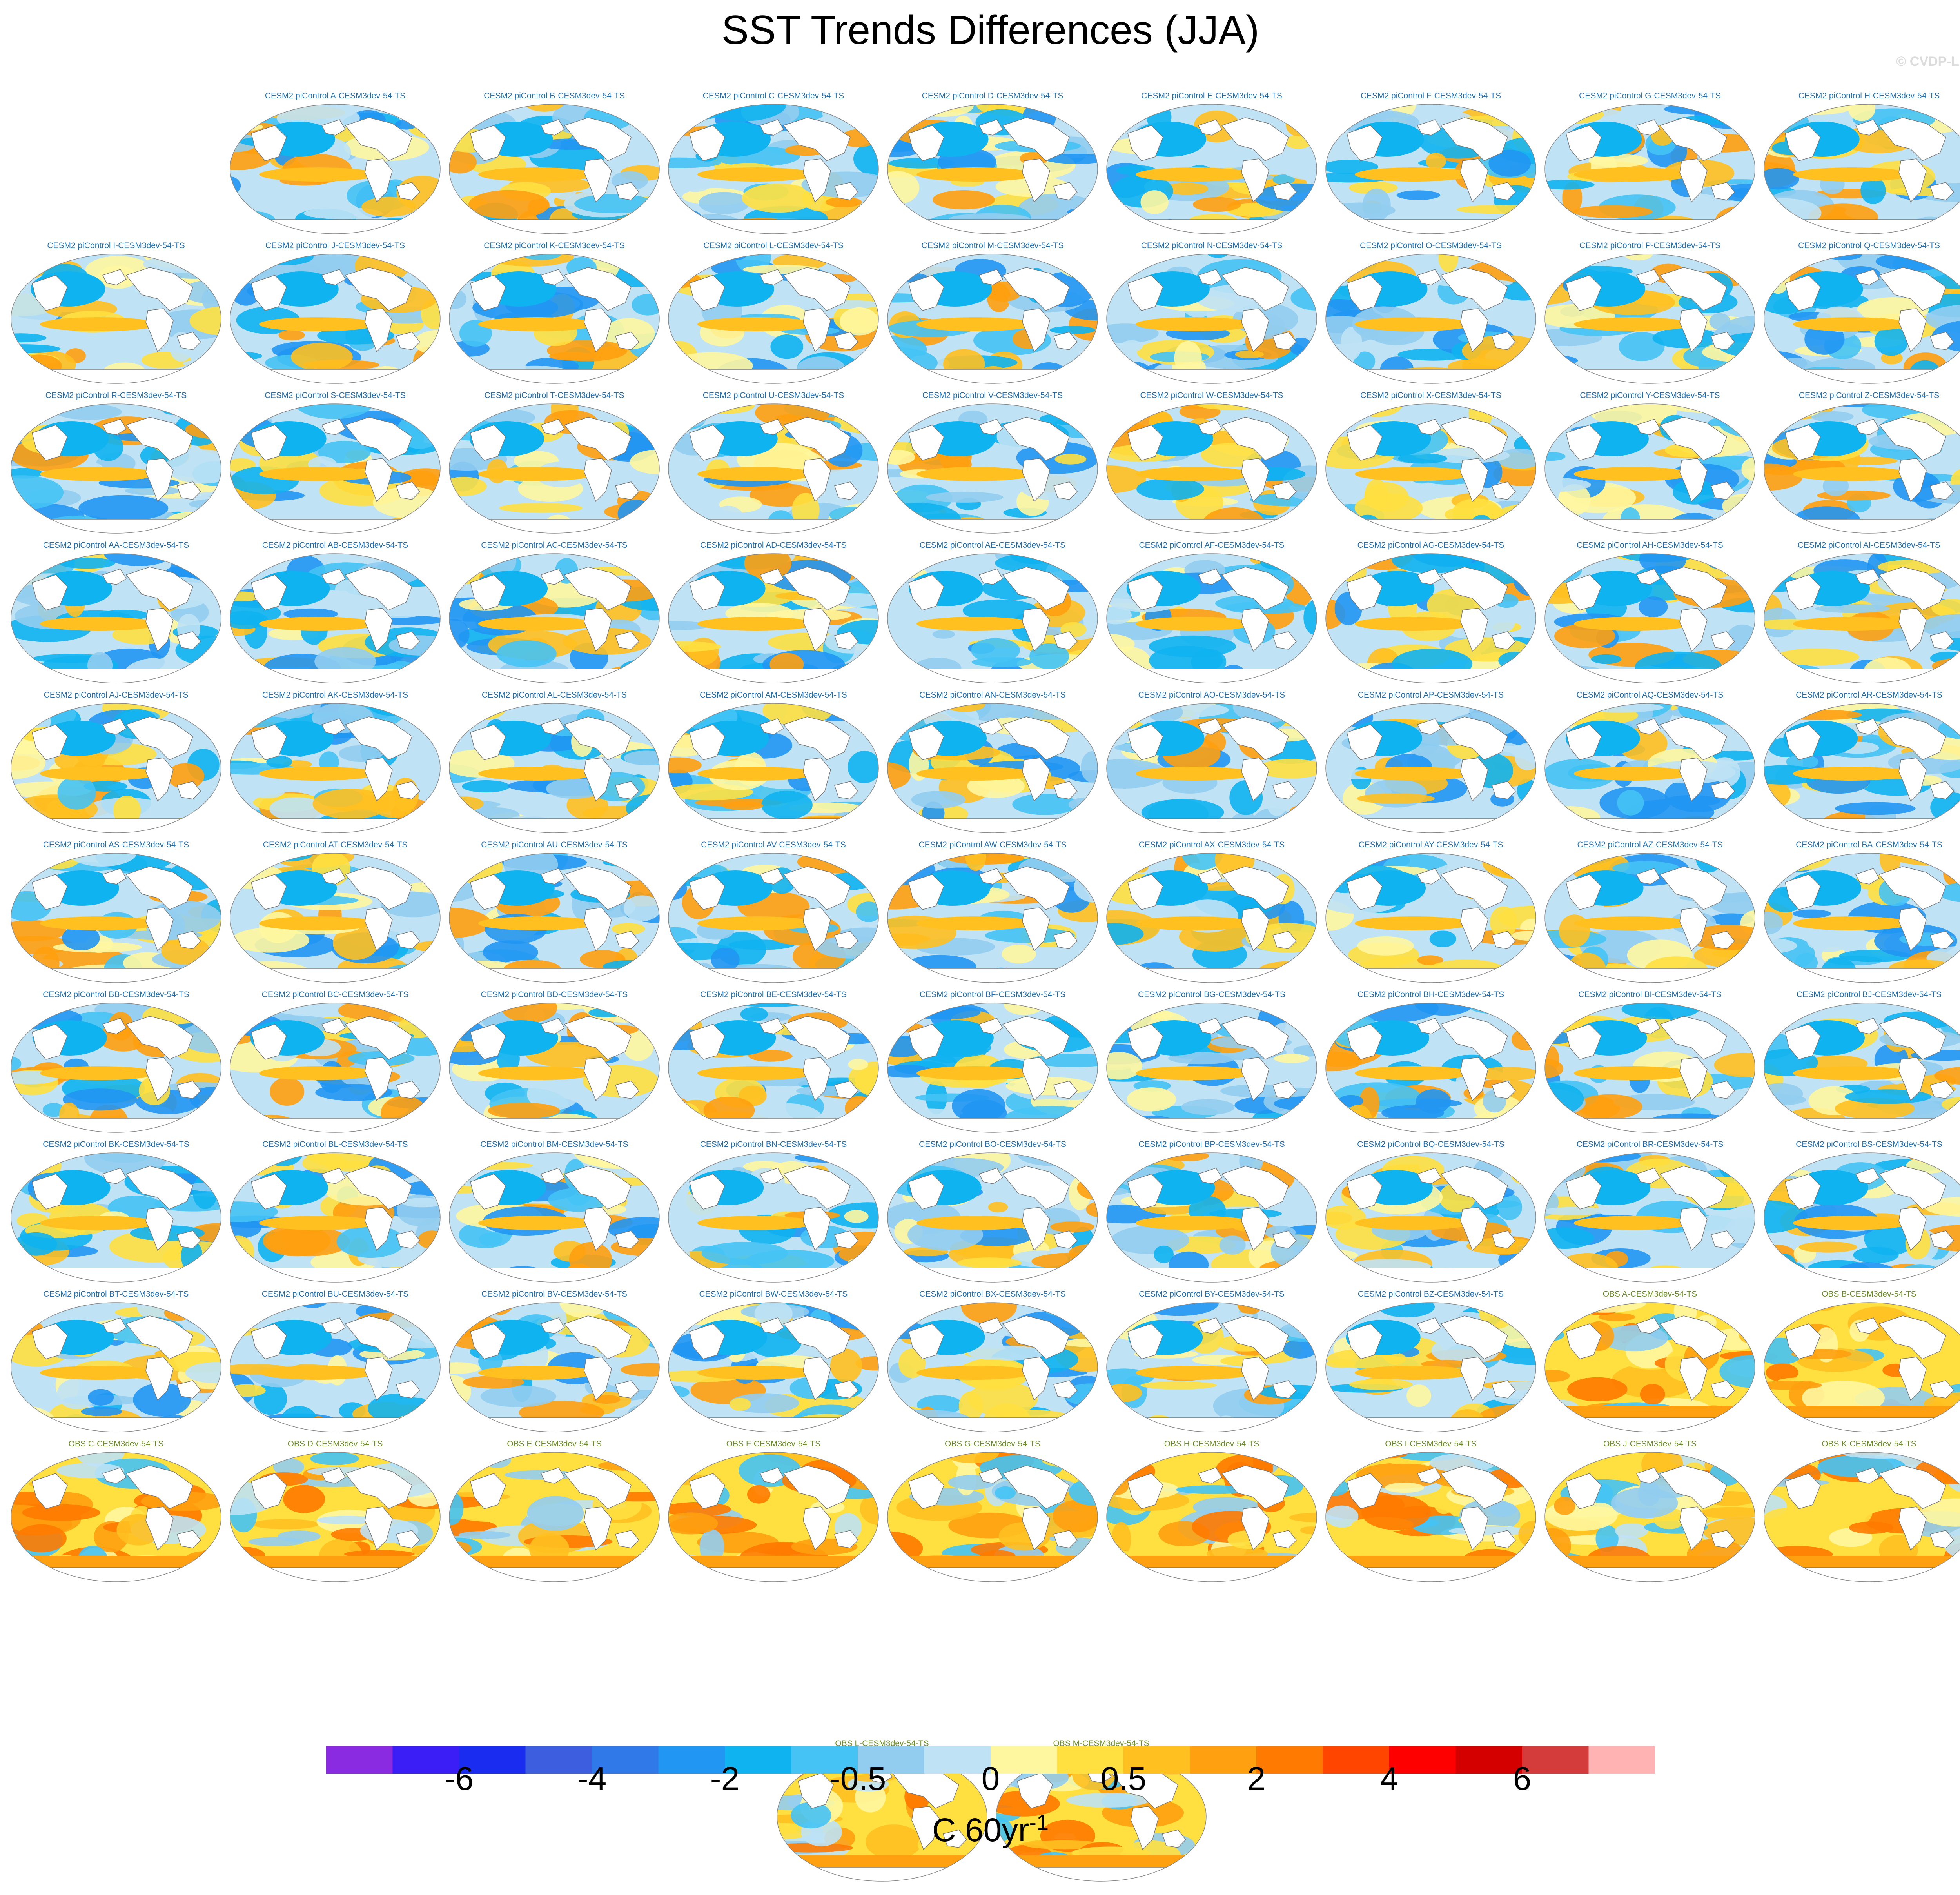  Describe the element at coordinates (1869, 246) in the screenshot. I see `panel-title: CESM2 piControl Q-CESM3dev-54-TS` at that location.